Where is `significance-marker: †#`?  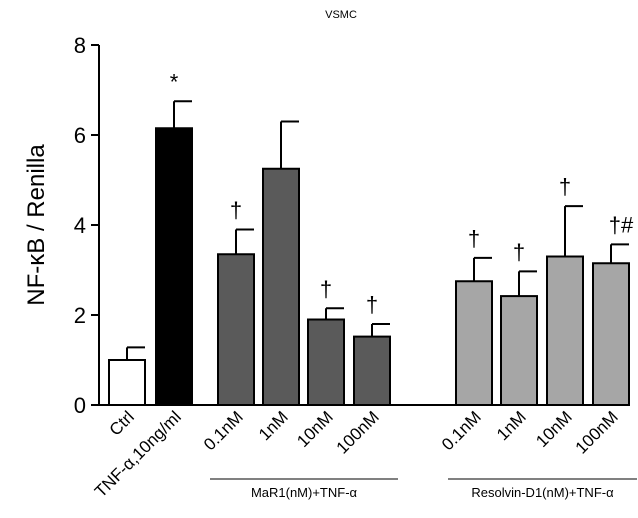
significance-marker: †# is located at coordinates (621, 224).